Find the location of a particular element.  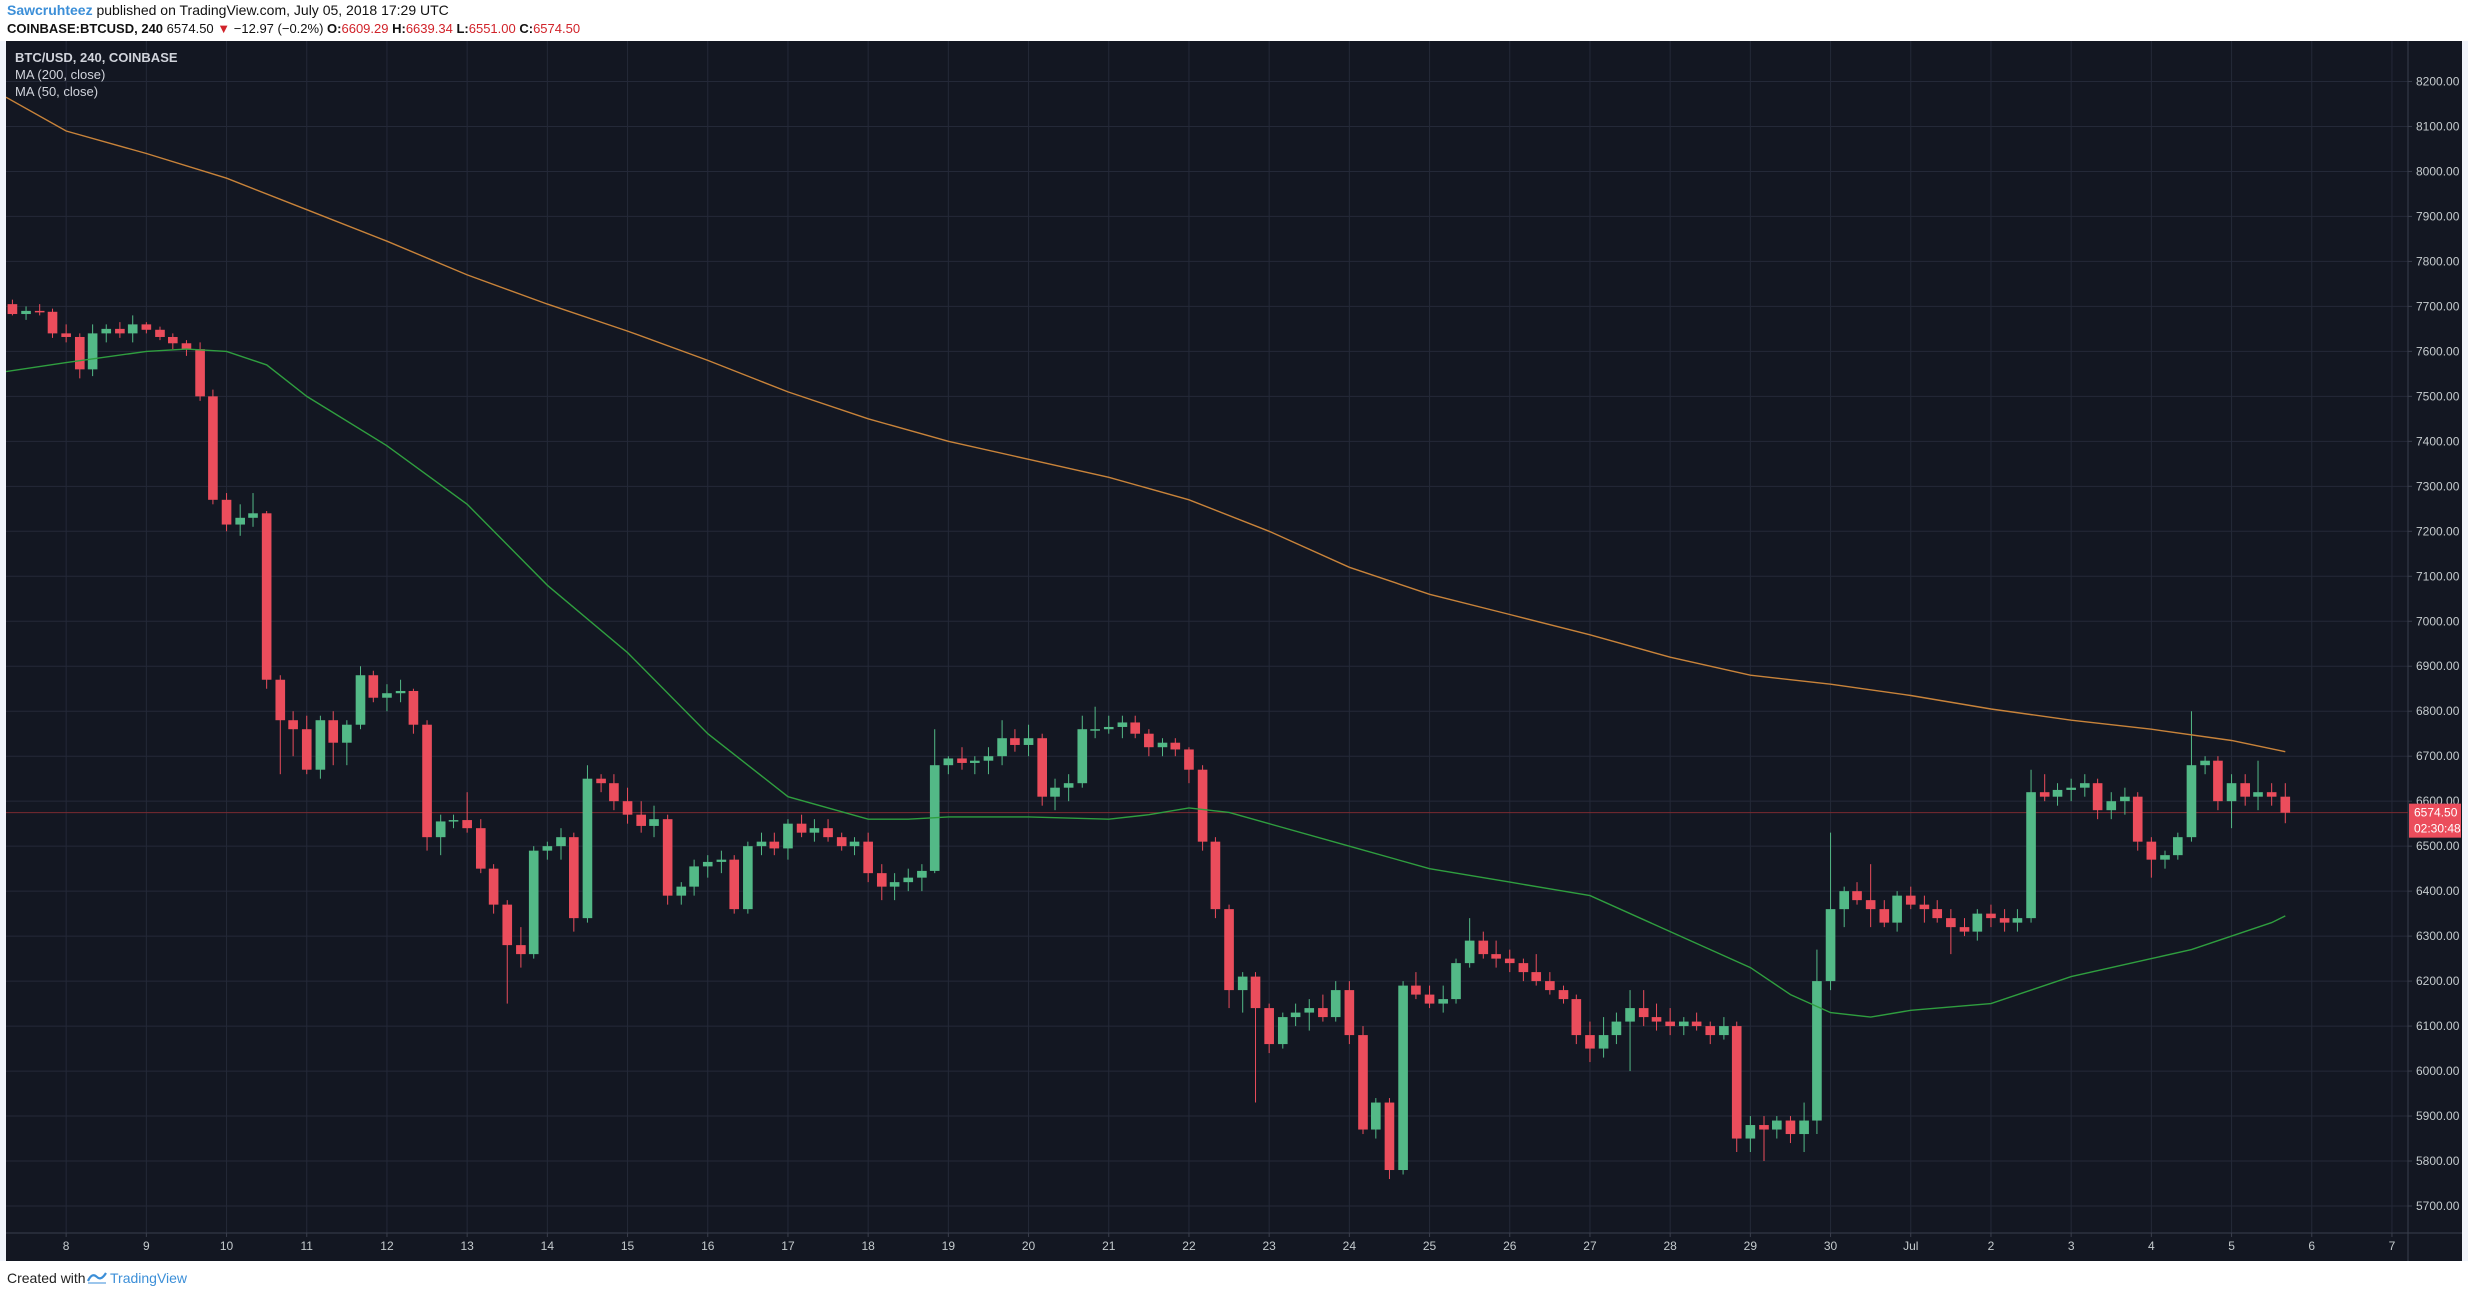

x-tick-label: 3 is located at coordinates (2071, 1246).